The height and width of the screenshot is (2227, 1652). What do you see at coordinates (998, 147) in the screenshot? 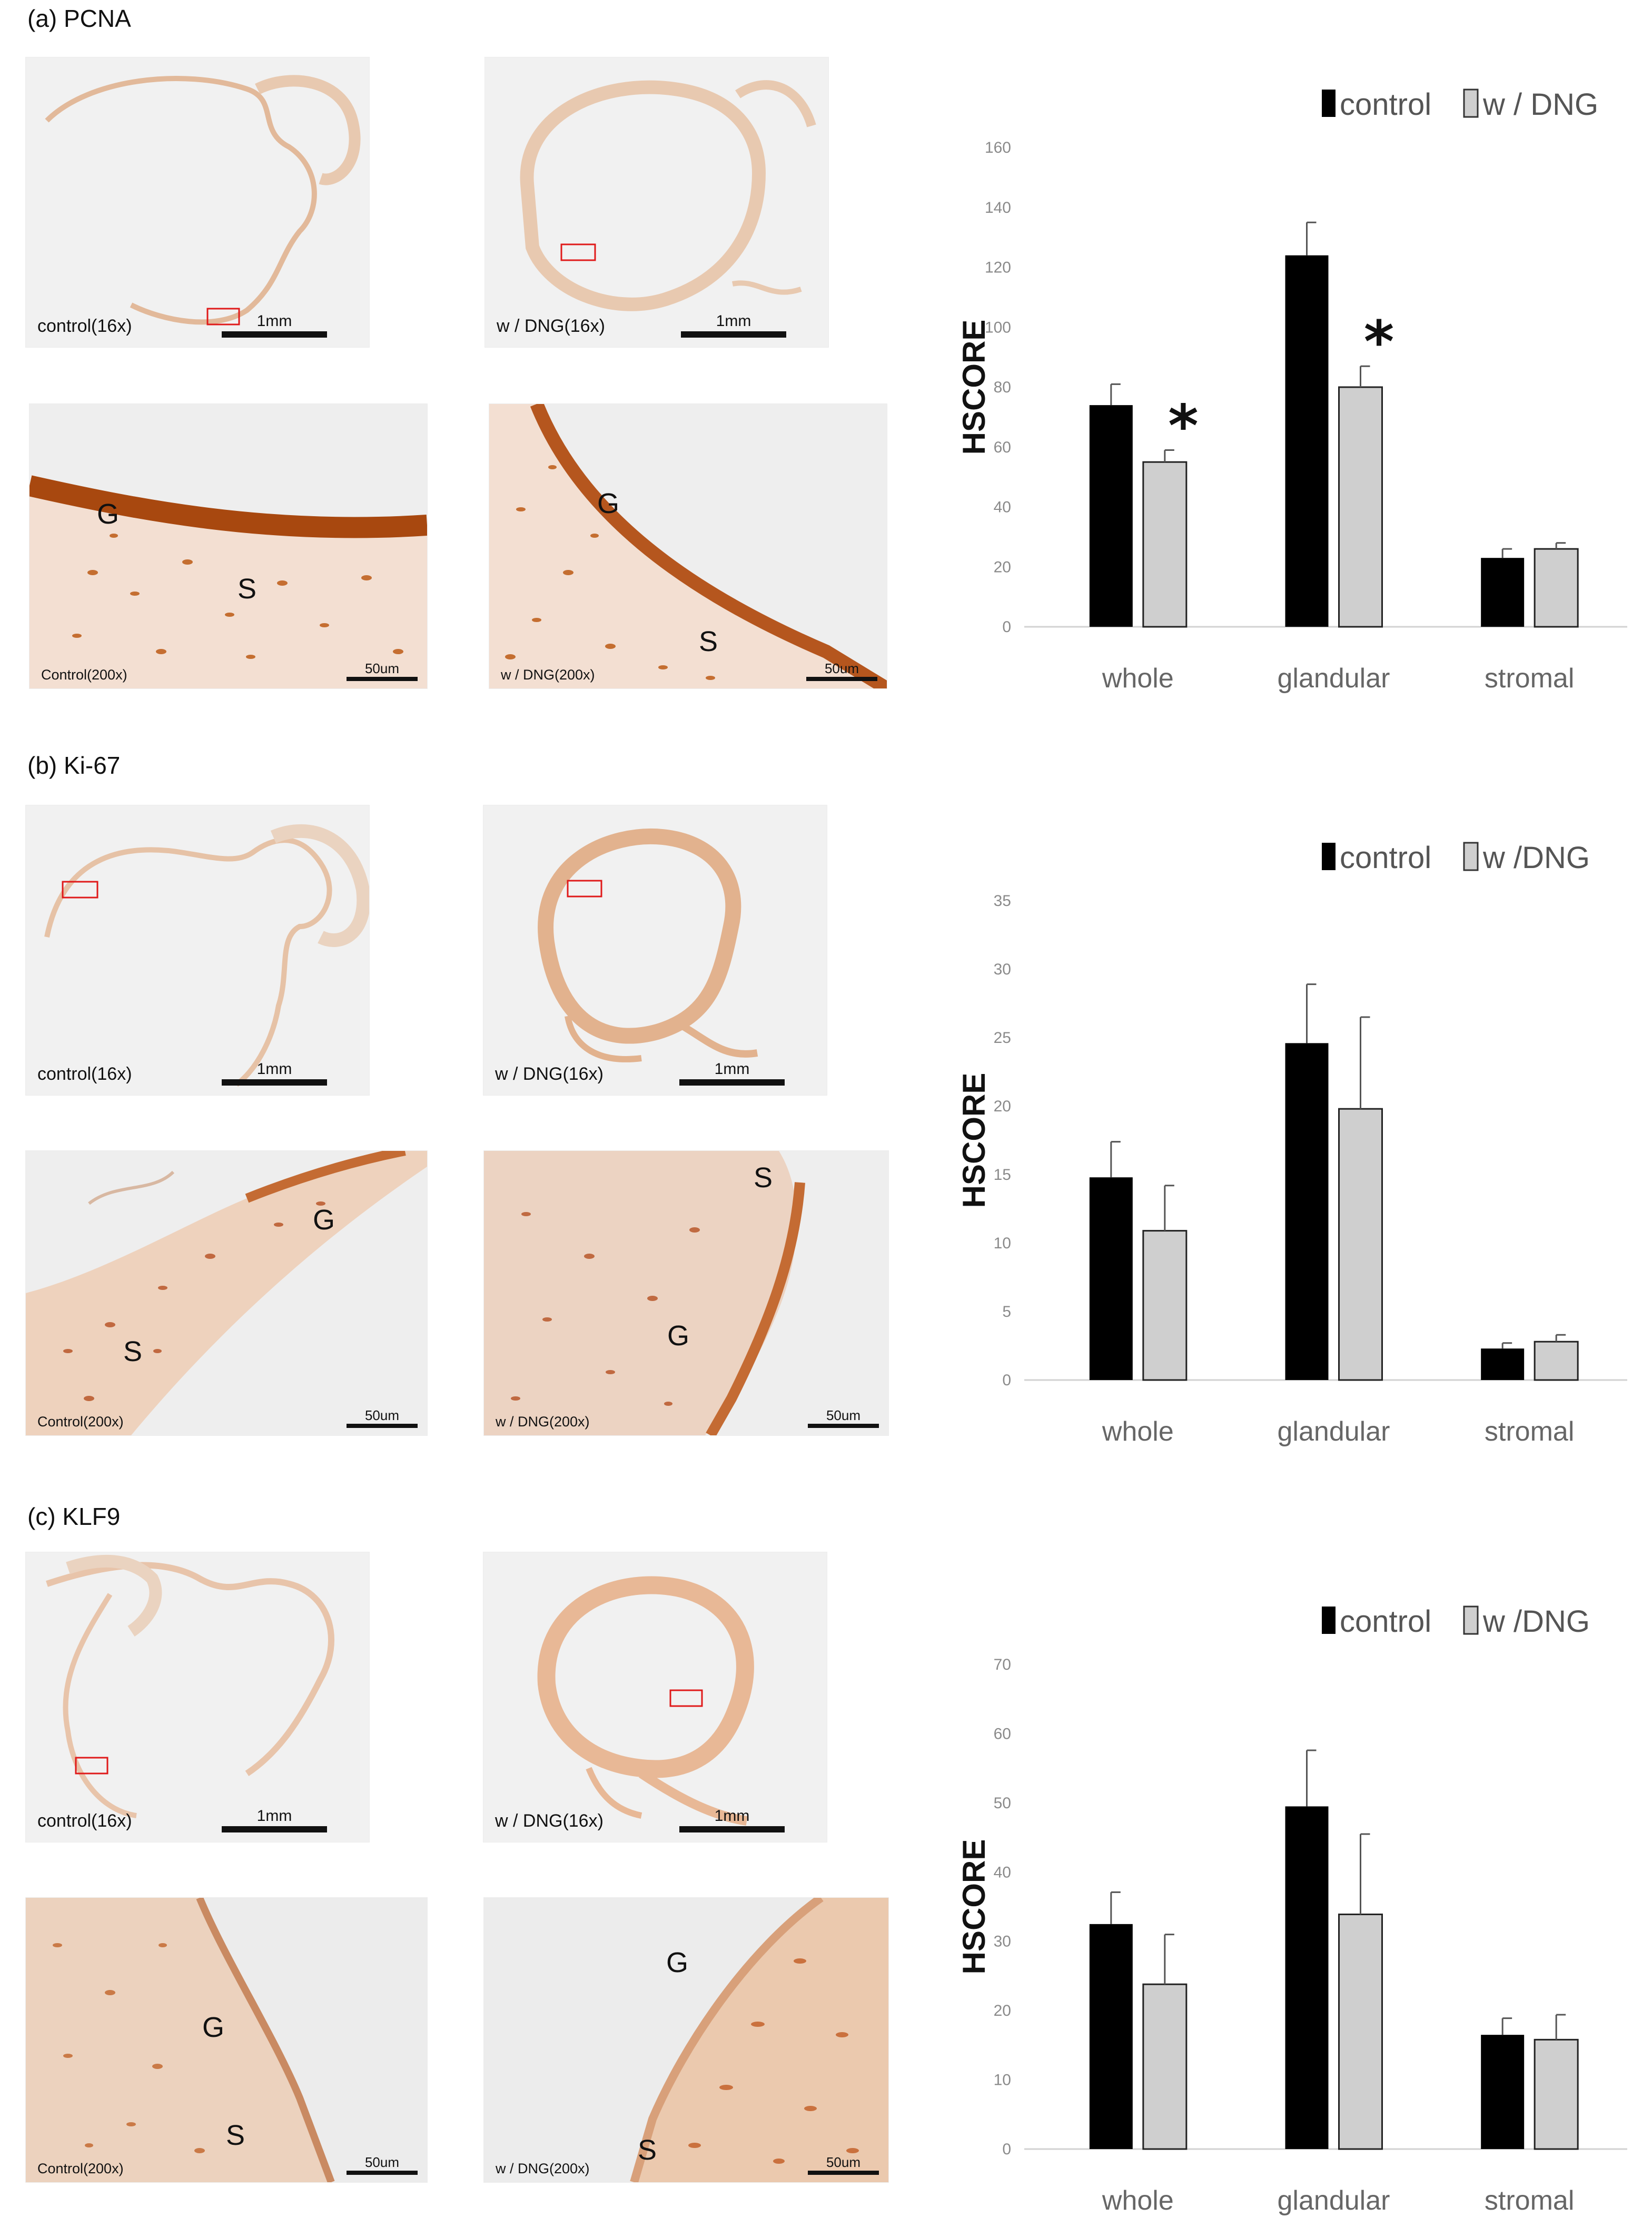
I see `y-tick-label: 160` at bounding box center [998, 147].